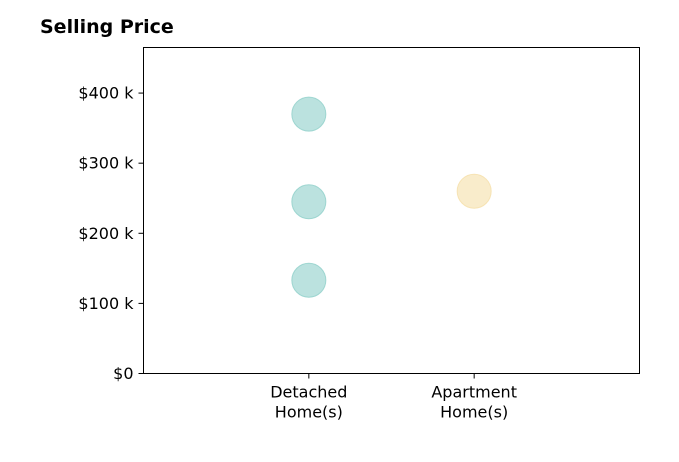 The height and width of the screenshot is (462, 679). I want to click on y-tick-label: $300 k, so click(106, 163).